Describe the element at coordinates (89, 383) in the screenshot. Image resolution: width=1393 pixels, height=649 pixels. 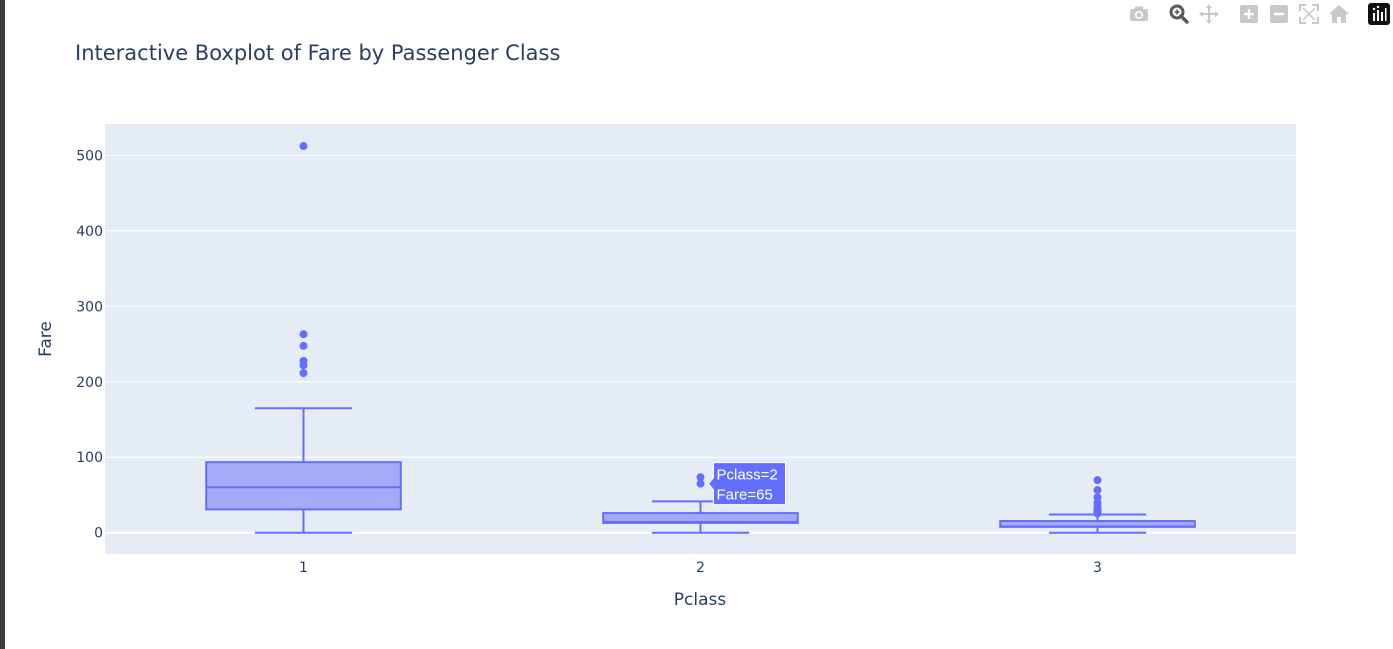
I see `y-tick-label: 200` at that location.